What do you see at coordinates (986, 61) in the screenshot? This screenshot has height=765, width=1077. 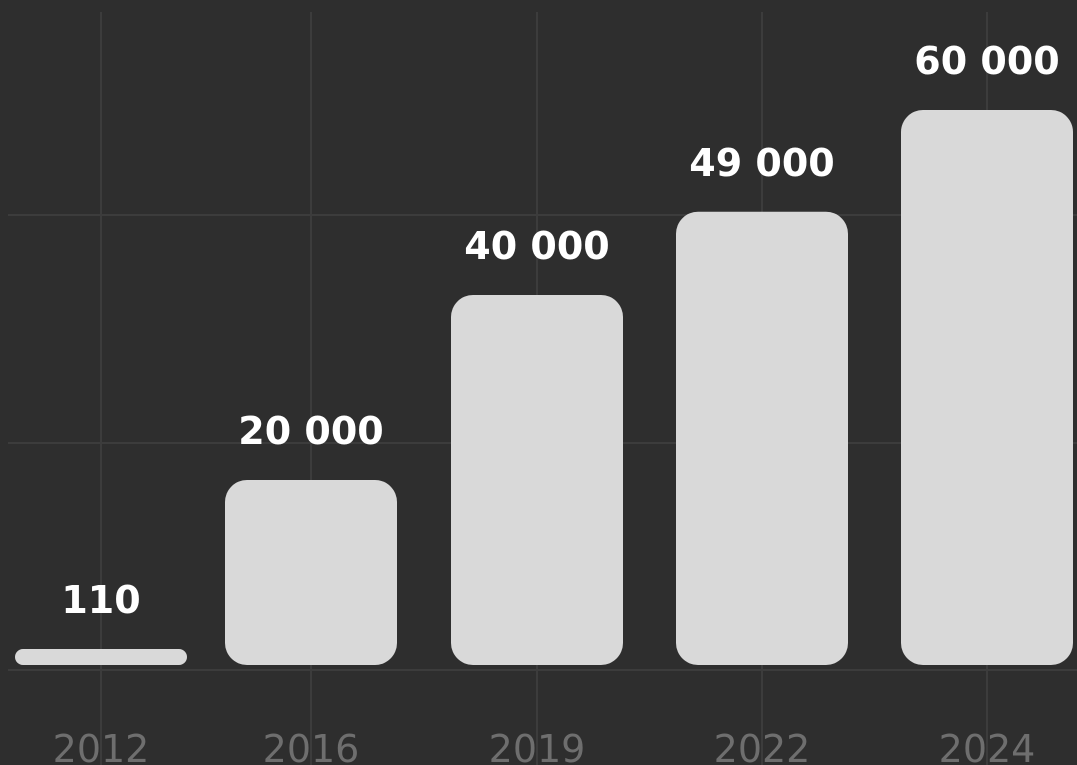 I see `value-label-2024: 60 000` at bounding box center [986, 61].